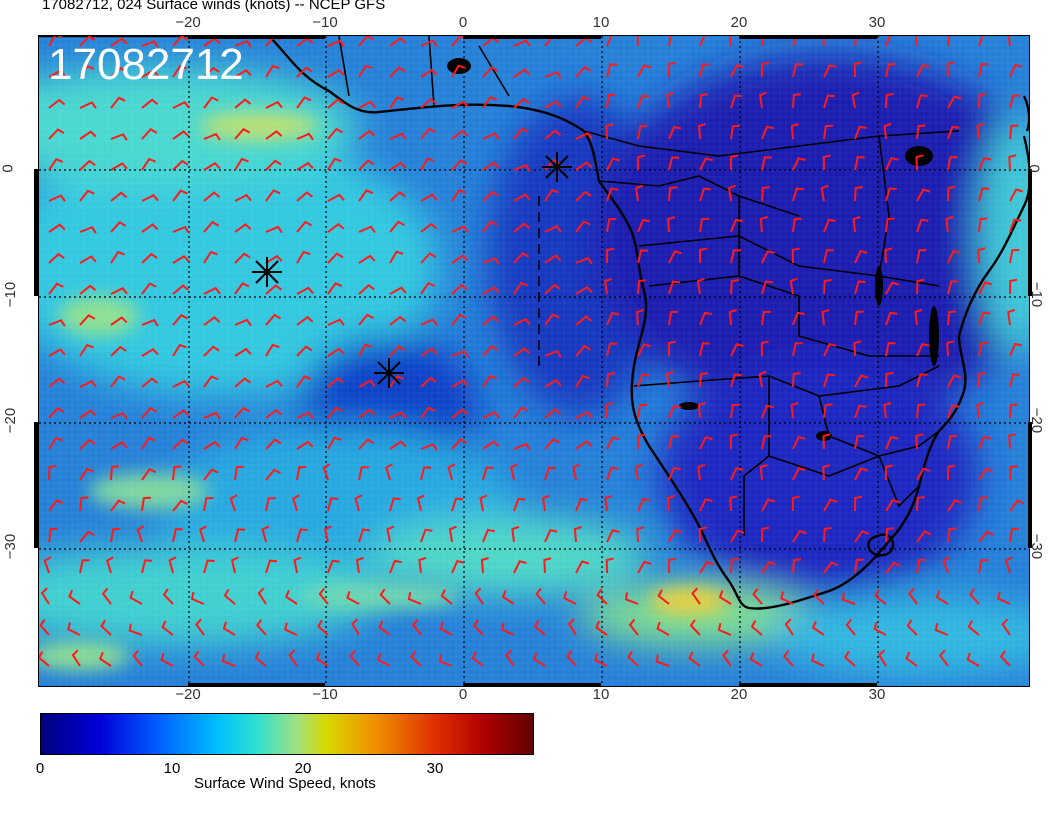 Image resolution: width=1056 pixels, height=816 pixels. Describe the element at coordinates (1037, 294) in the screenshot. I see `lat-tick-right: −10` at that location.